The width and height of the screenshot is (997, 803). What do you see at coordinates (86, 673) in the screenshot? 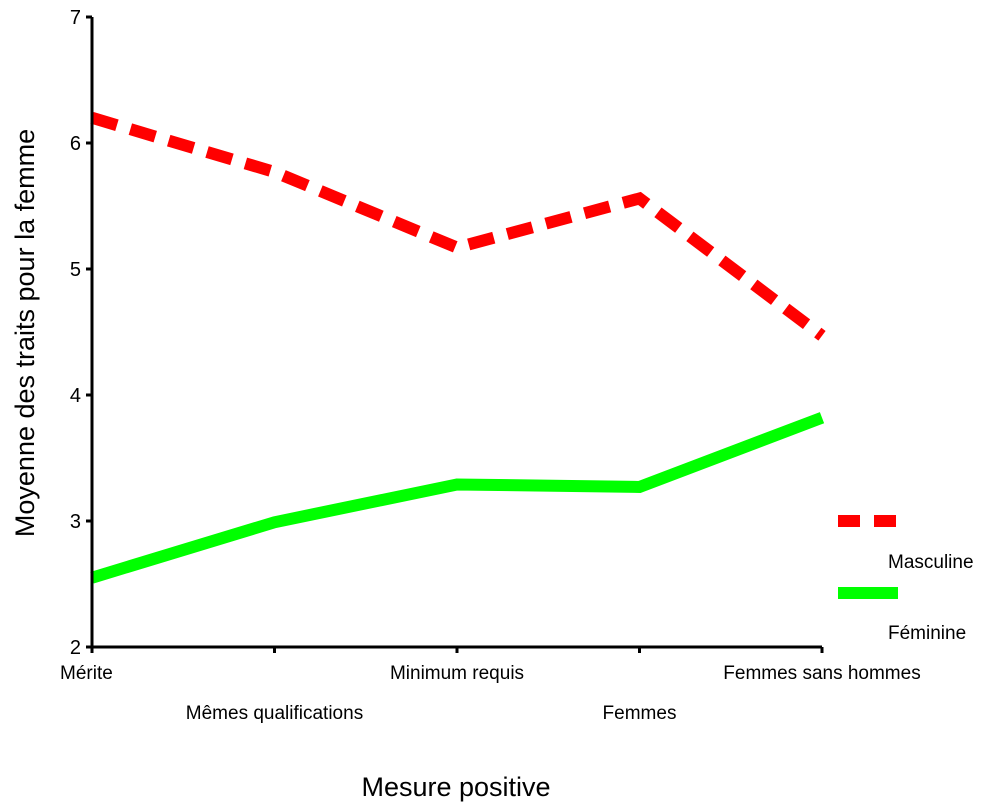
I see `x-tick-label: Mérite` at bounding box center [86, 673].